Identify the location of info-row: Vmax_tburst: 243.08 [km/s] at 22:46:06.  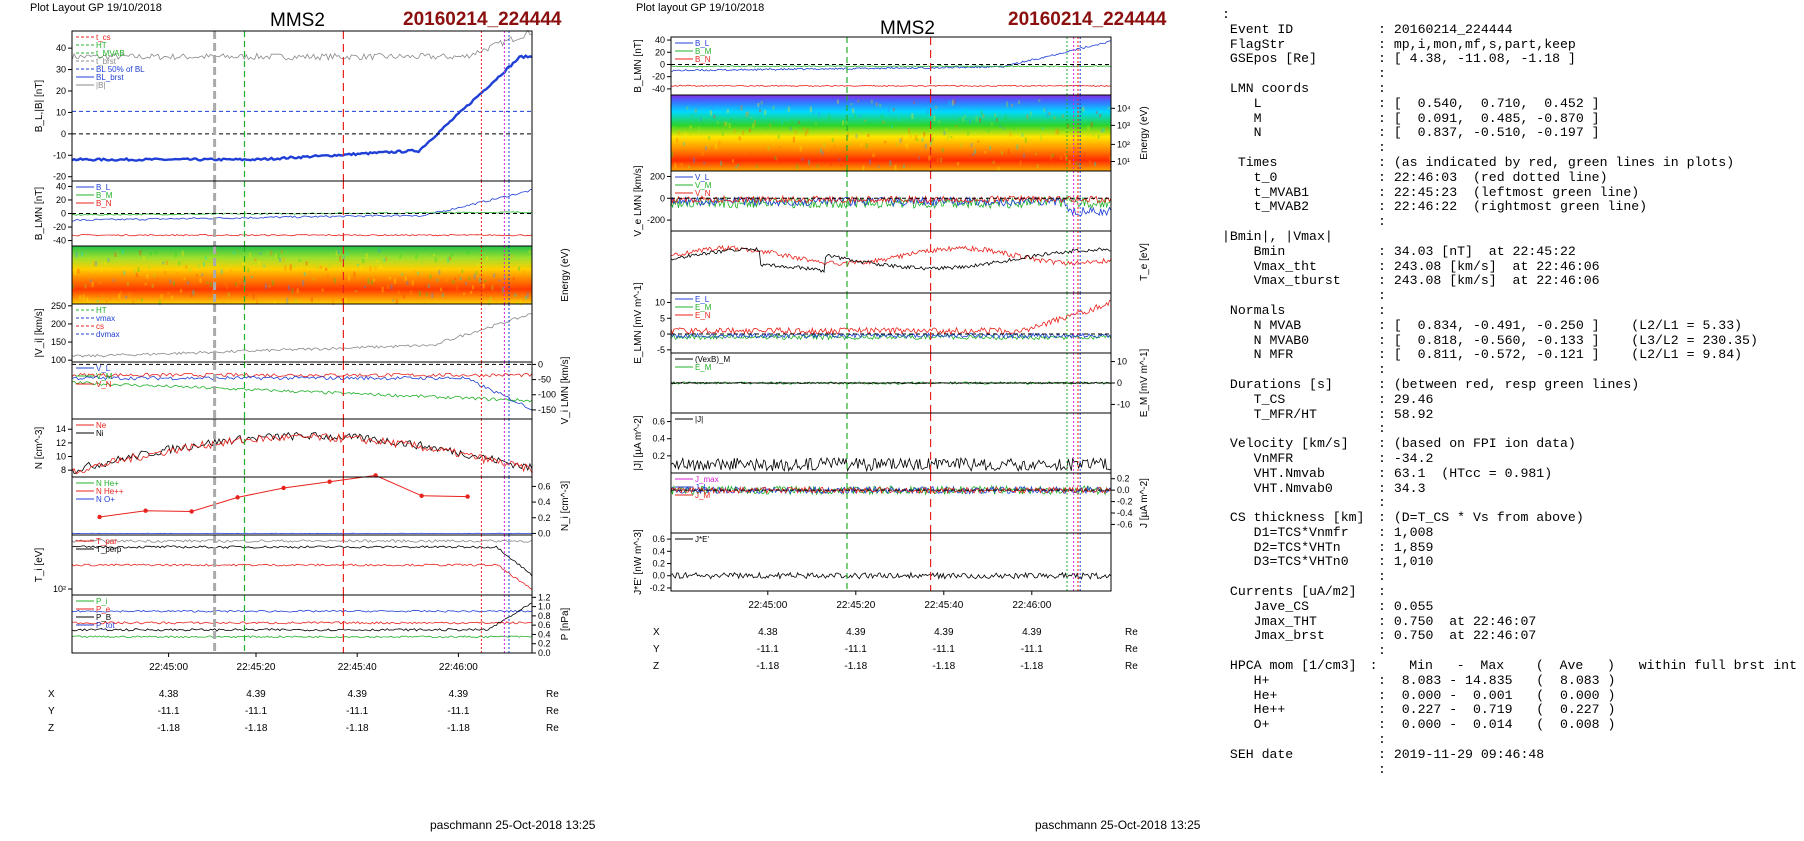
(1509, 281).